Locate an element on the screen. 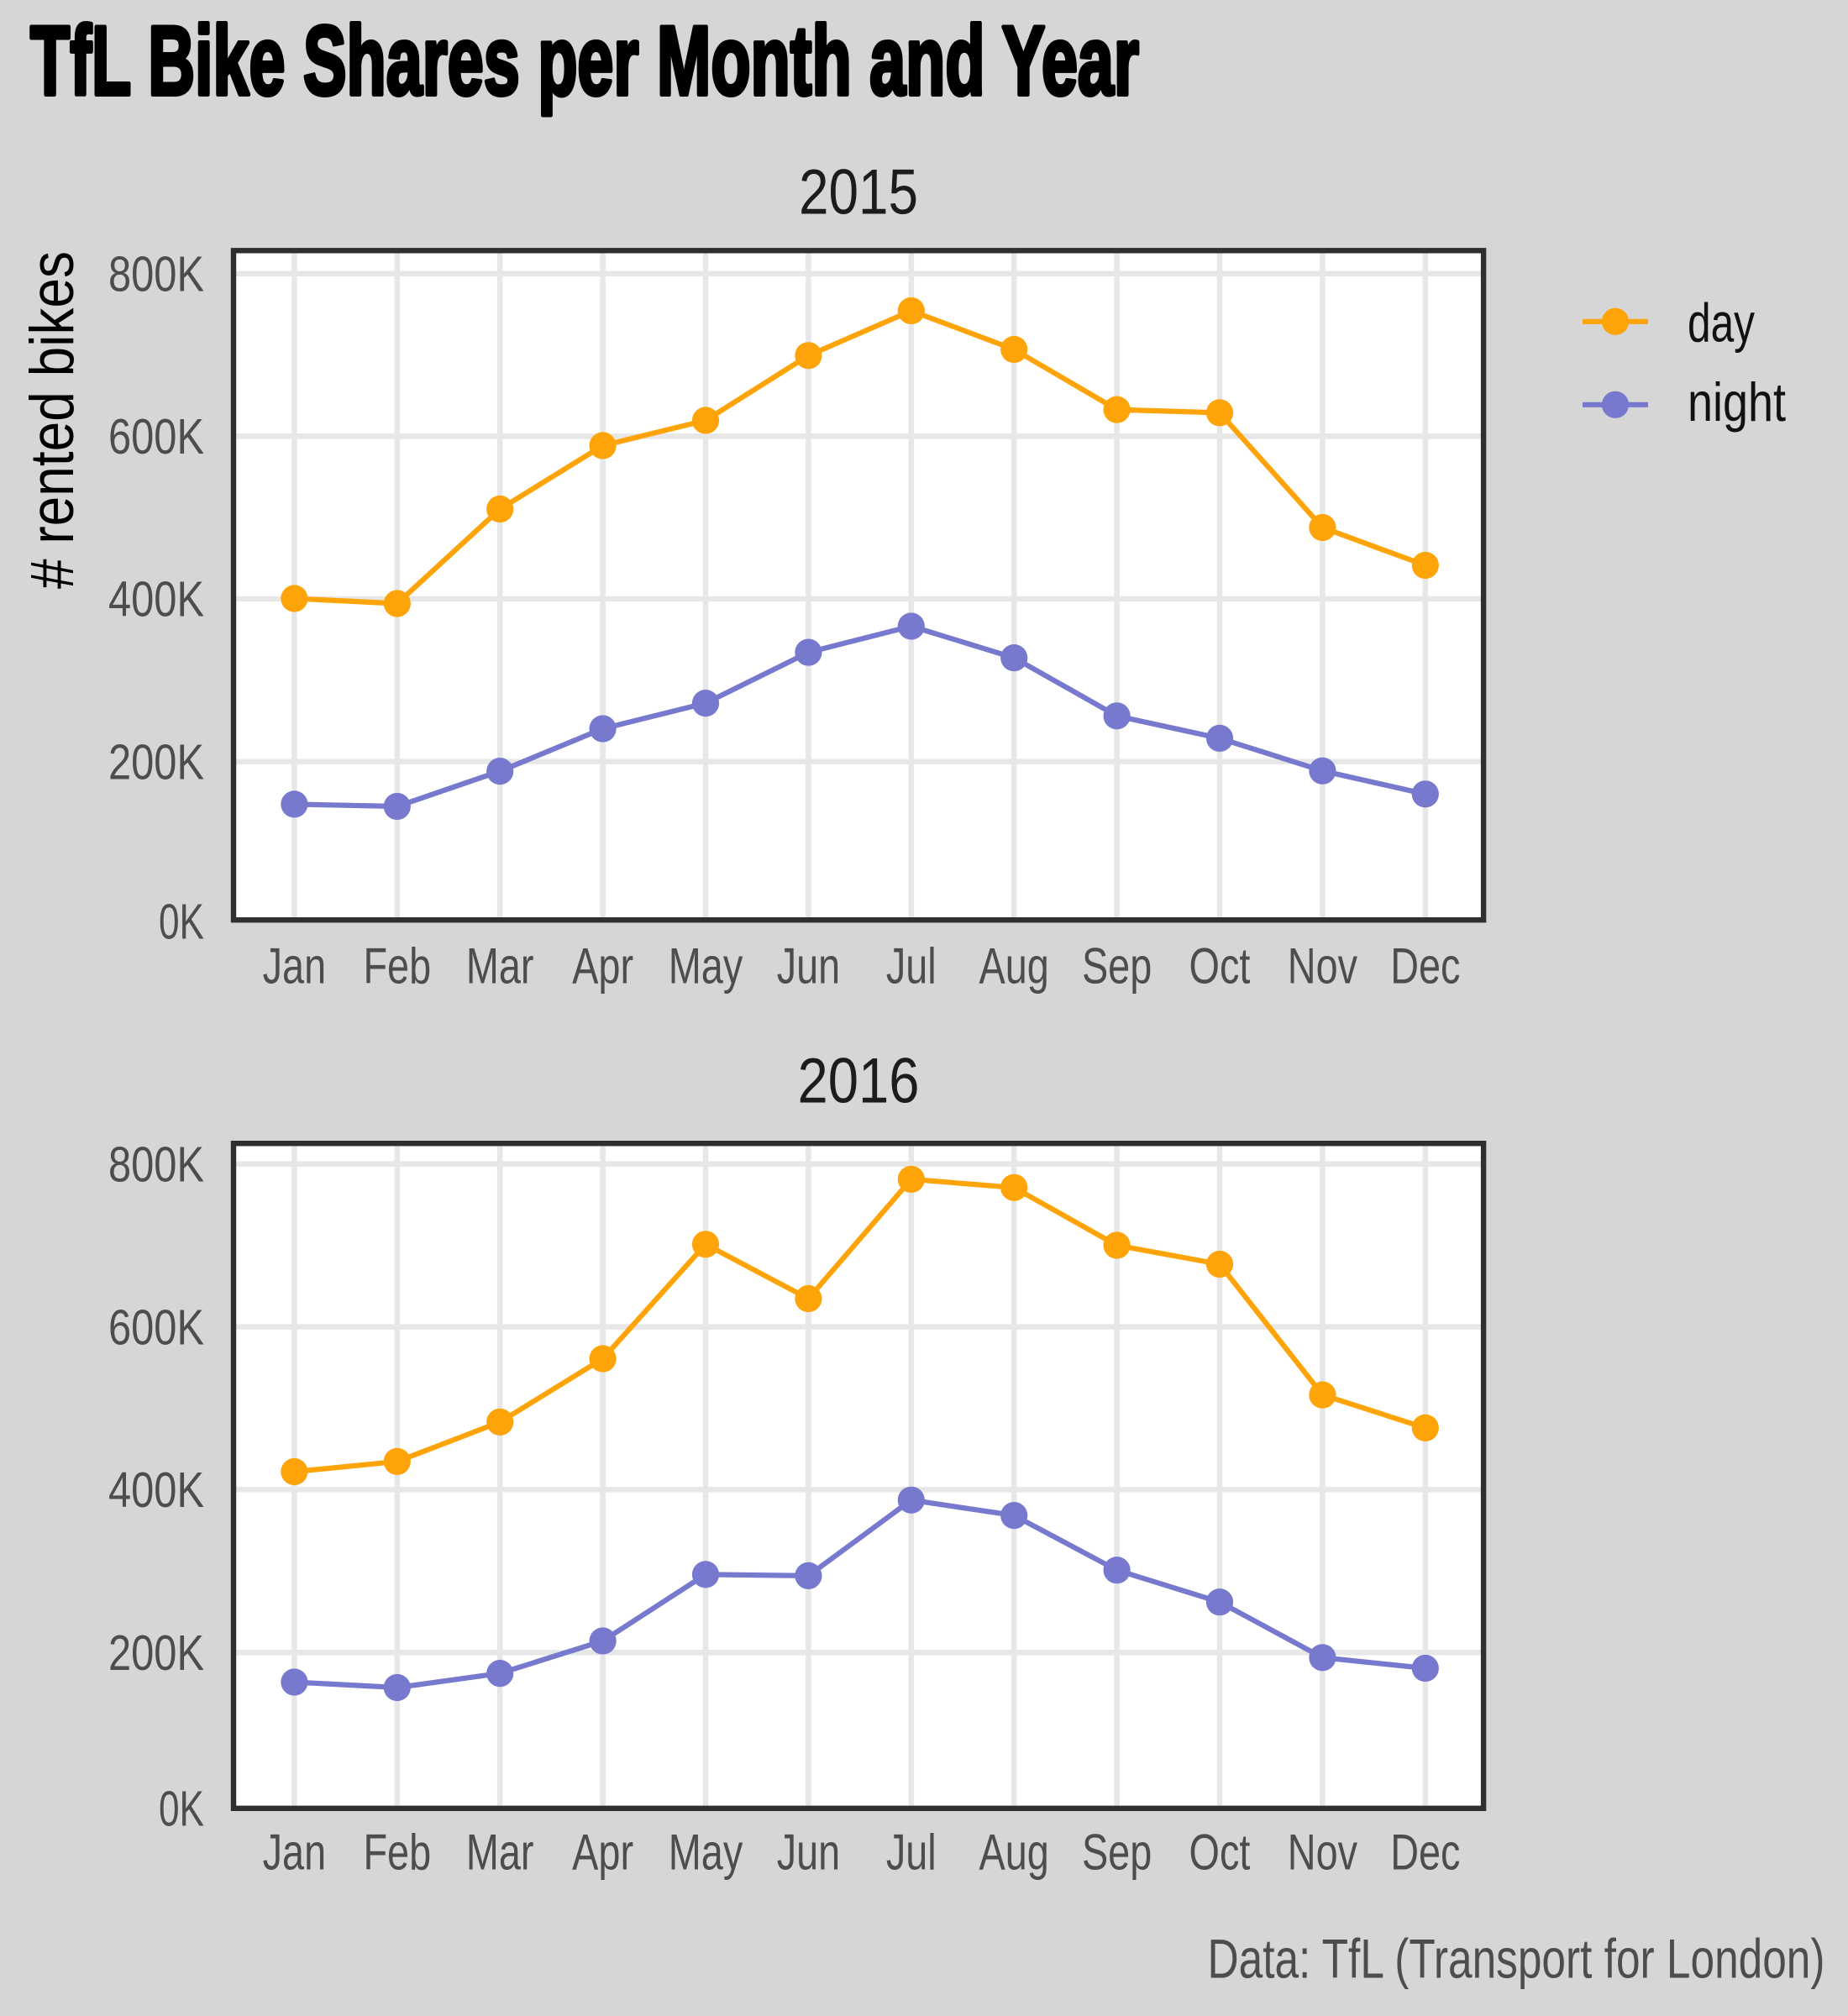 The width and height of the screenshot is (1848, 2016). svg-text: night is located at coordinates (1737, 402).